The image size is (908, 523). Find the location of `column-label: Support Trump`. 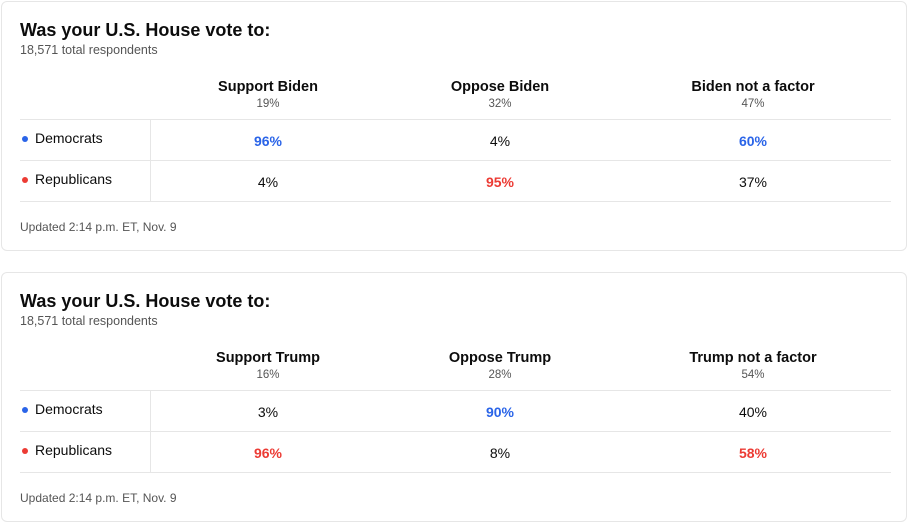

column-label: Support Trump is located at coordinates (268, 358).